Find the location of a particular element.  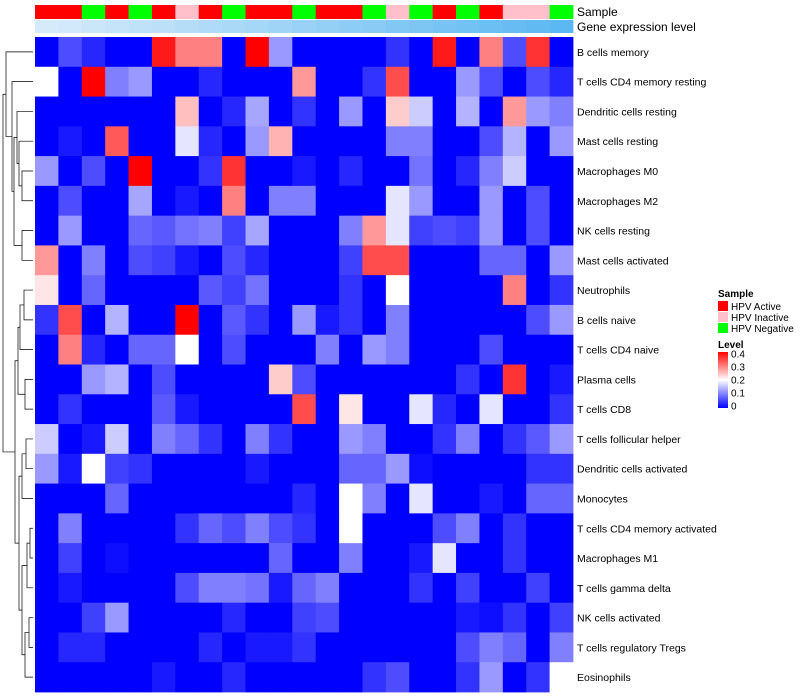

level-legend-tick: 0.3 is located at coordinates (738, 368).